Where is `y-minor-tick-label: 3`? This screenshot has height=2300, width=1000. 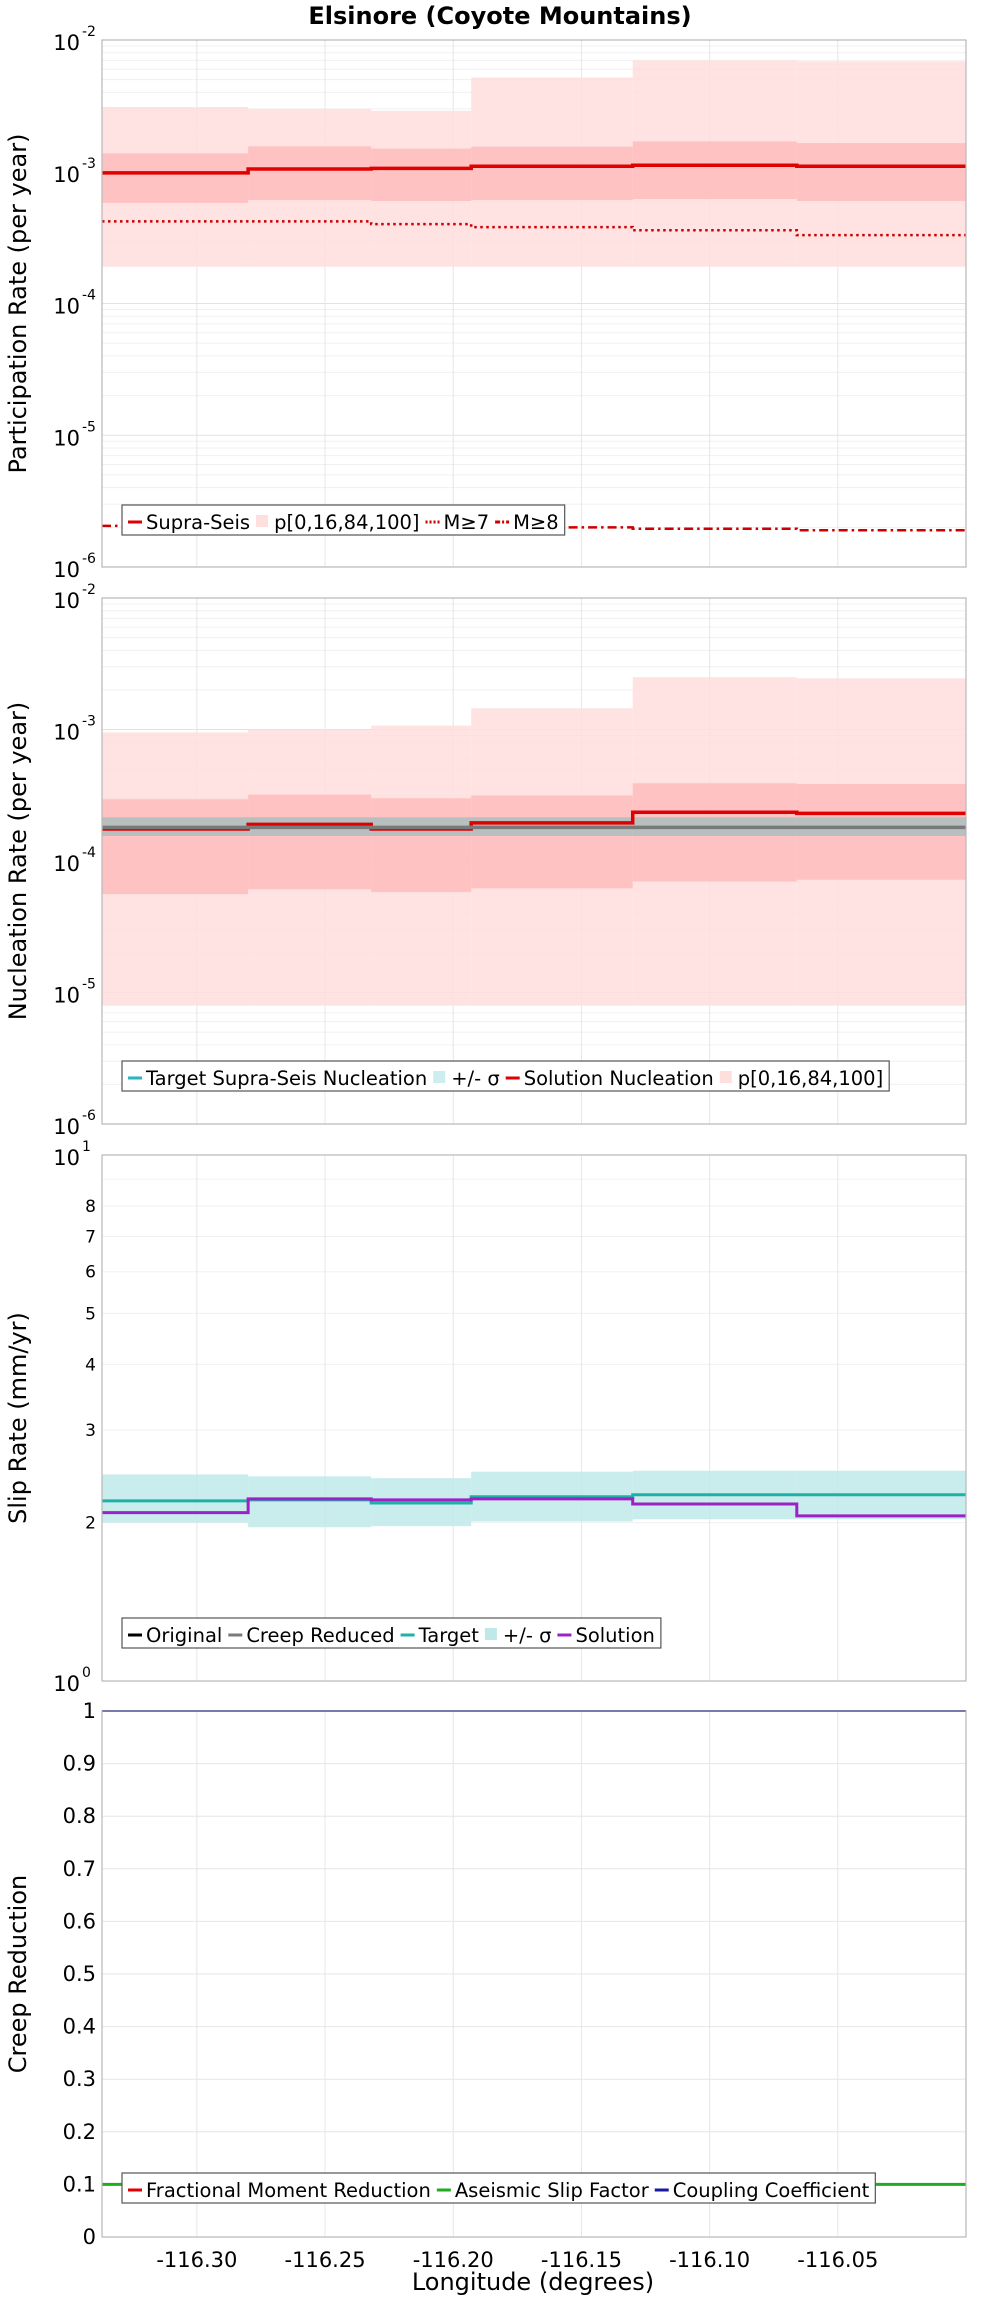
y-minor-tick-label: 3 is located at coordinates (90, 1431).